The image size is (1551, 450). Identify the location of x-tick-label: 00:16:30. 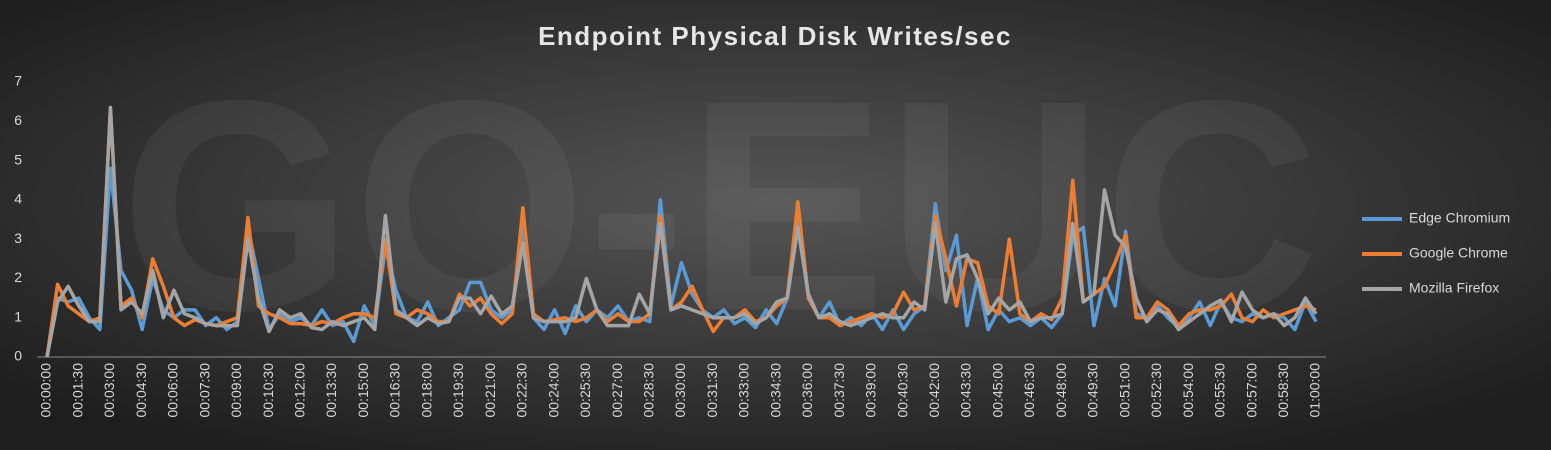
(395, 390).